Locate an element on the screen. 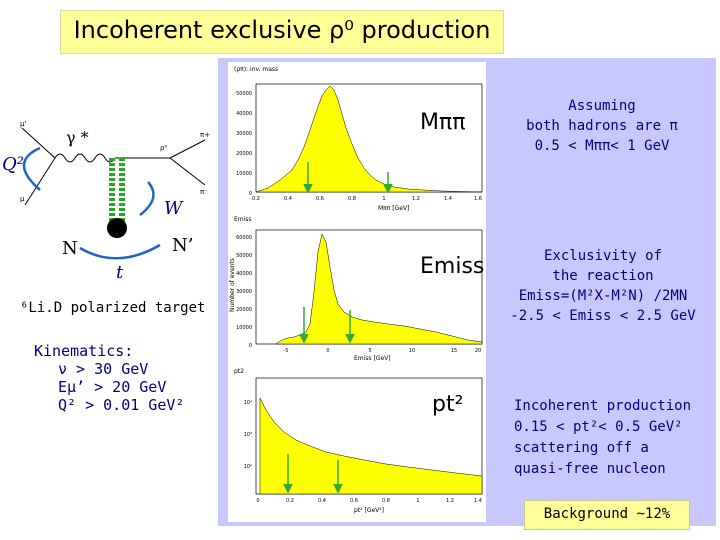  plot-pt2-cut-low is located at coordinates (288, 474).